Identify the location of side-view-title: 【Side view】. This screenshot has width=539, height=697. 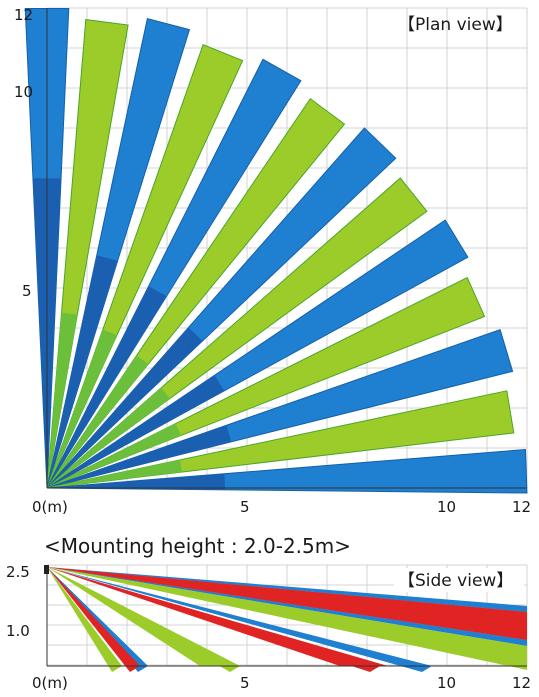
(455, 581).